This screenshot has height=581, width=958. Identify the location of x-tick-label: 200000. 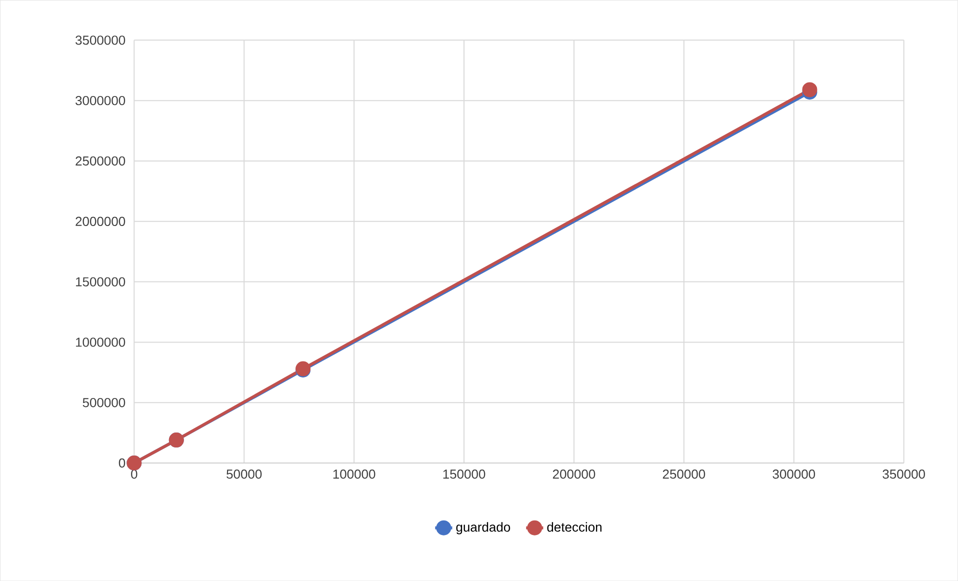
(574, 474).